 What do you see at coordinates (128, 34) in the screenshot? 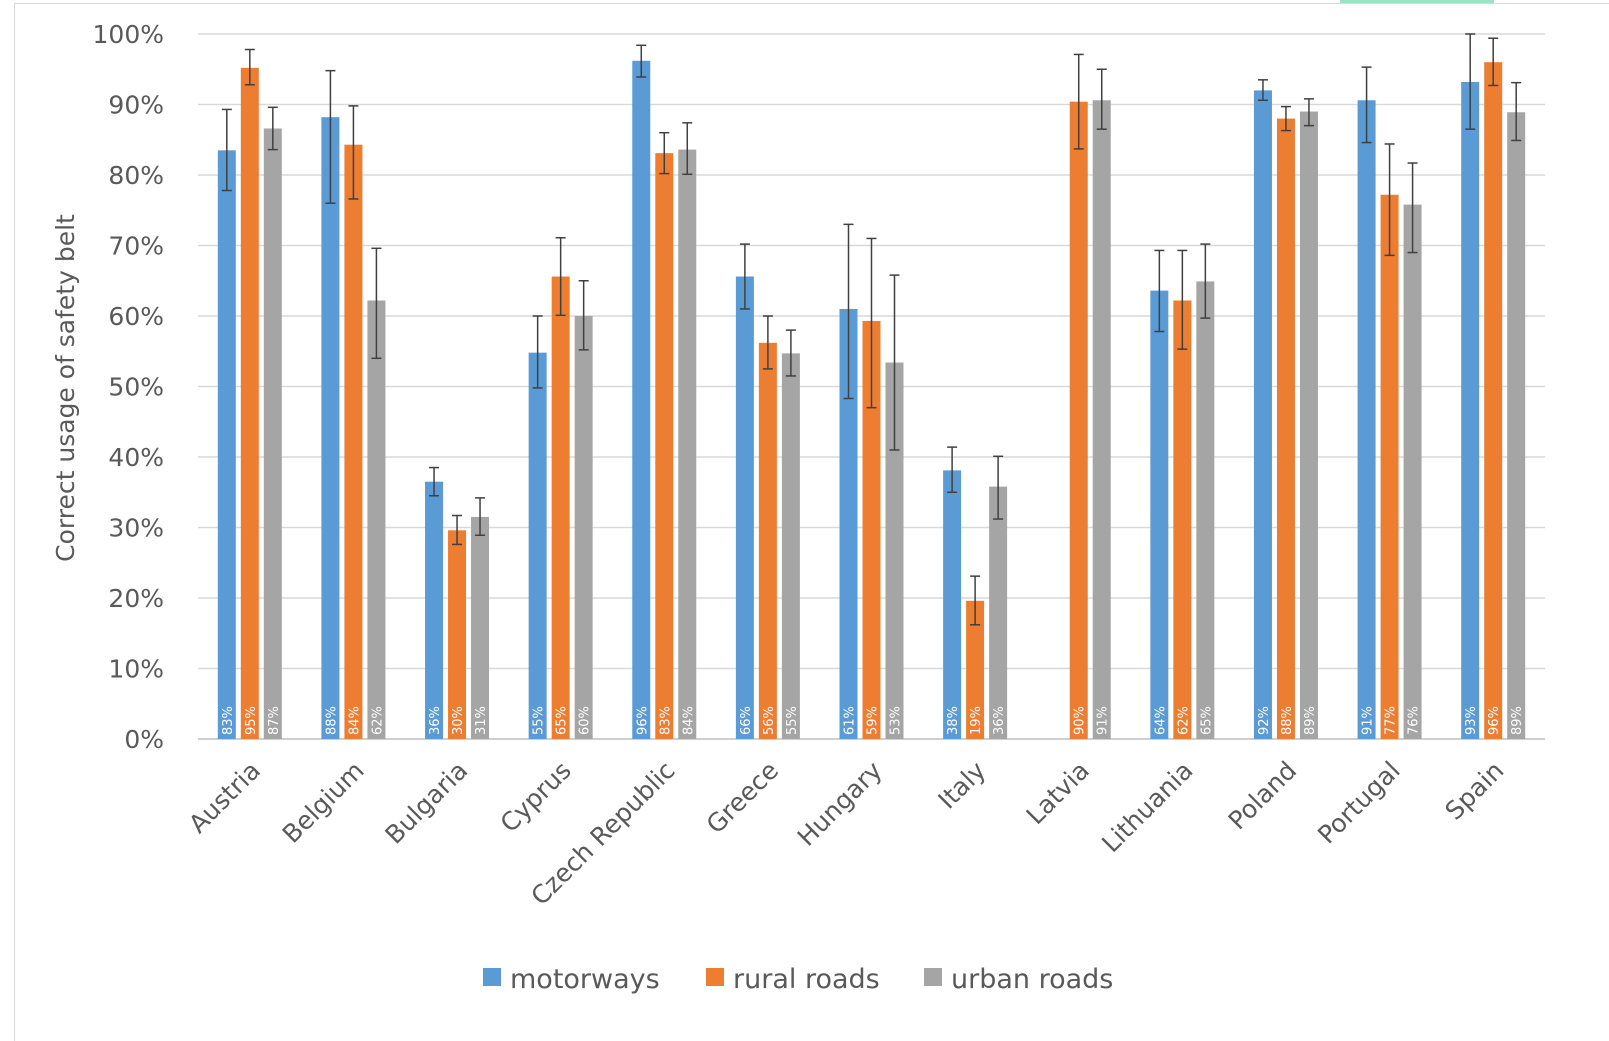
I see `y-tick-label: 100%` at bounding box center [128, 34].